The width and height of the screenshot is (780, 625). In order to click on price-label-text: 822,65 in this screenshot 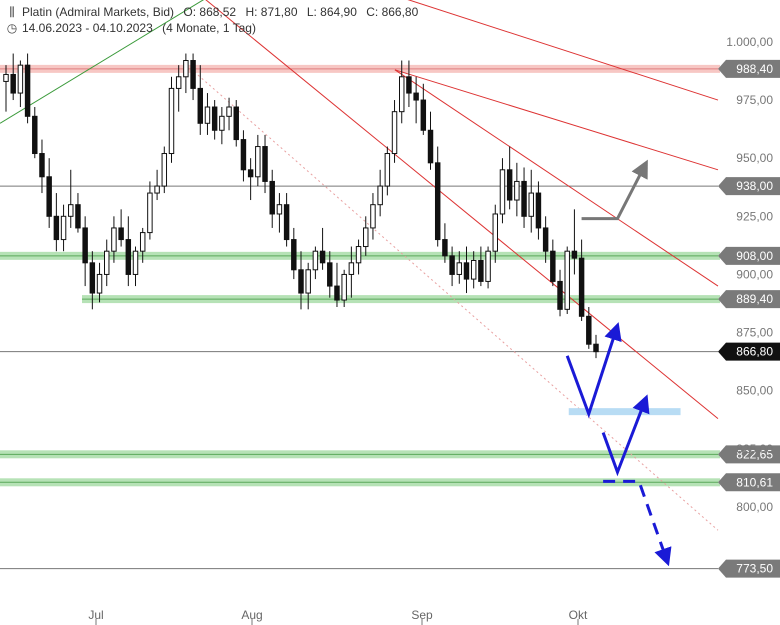, I will do `click(754, 454)`.